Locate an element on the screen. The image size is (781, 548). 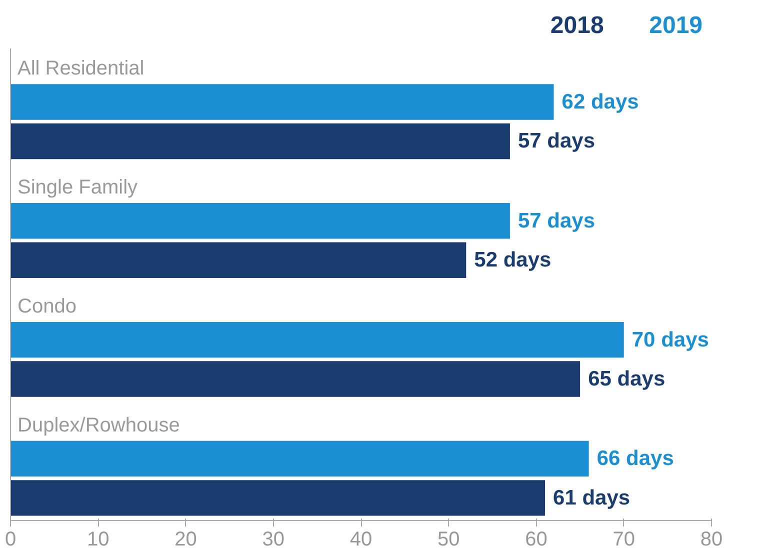
data-label: 62 days is located at coordinates (600, 102).